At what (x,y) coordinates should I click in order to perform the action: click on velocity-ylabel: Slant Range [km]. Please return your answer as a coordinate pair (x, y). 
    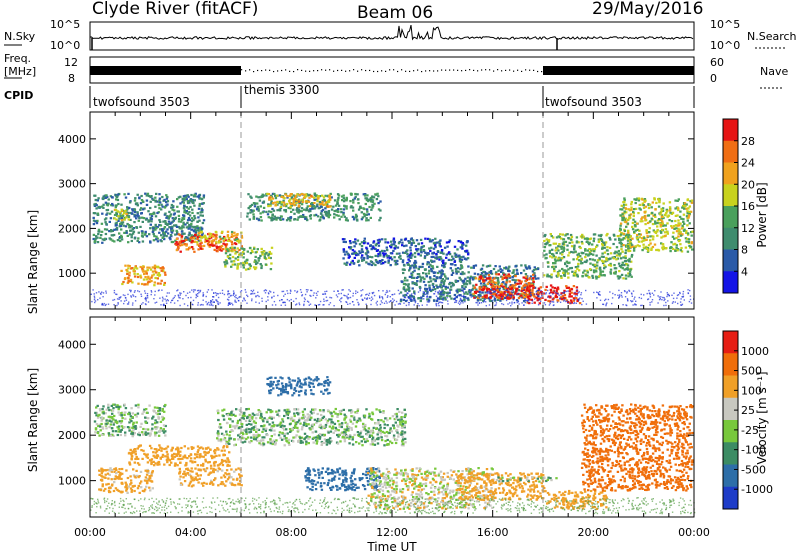
    Looking at the image, I should click on (33, 420).